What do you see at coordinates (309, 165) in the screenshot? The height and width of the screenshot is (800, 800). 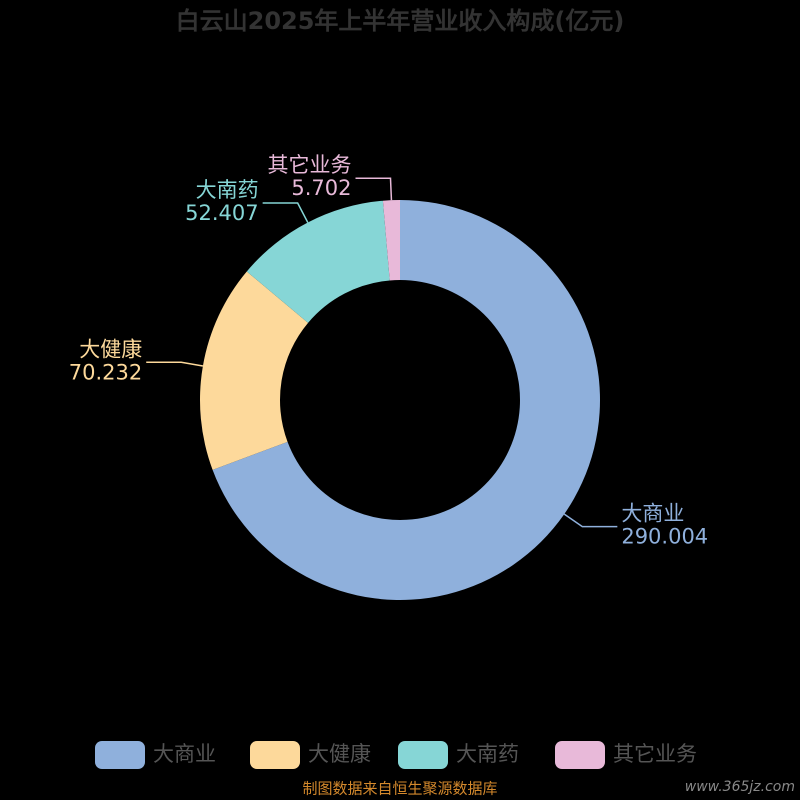 I see `slice-label: 其它业务` at bounding box center [309, 165].